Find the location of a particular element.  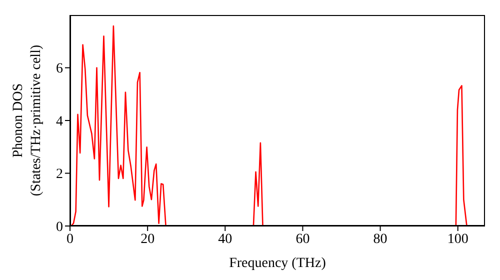

x-tick-label: 100 is located at coordinates (457, 239).